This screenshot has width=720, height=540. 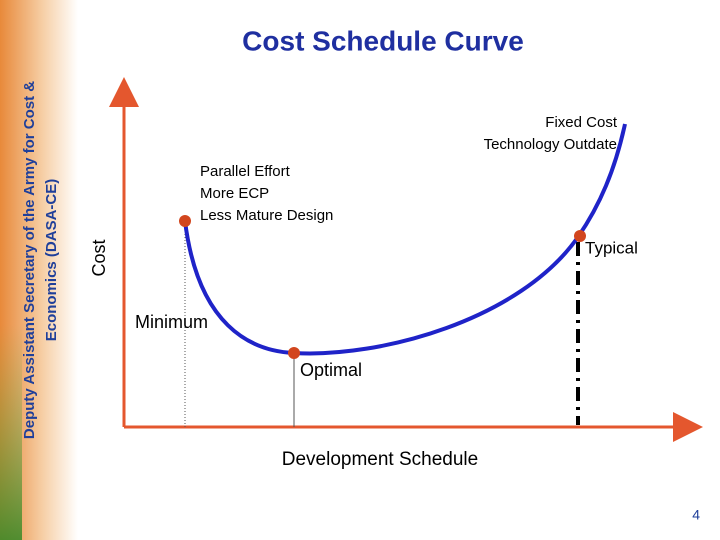 I want to click on slide-title: Cost Schedule Curve, so click(x=383, y=40).